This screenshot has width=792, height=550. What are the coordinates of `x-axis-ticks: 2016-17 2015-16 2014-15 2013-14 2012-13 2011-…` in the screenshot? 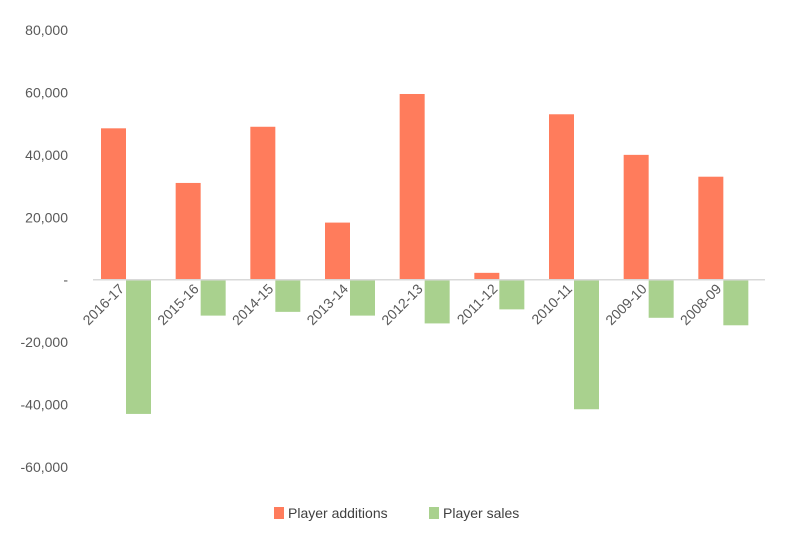 It's located at (401, 304).